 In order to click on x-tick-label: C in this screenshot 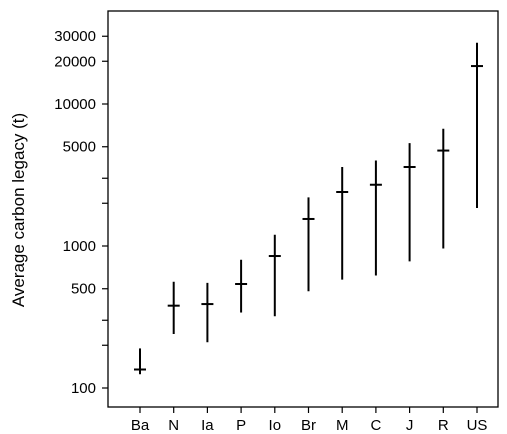, I will do `click(375, 425)`.